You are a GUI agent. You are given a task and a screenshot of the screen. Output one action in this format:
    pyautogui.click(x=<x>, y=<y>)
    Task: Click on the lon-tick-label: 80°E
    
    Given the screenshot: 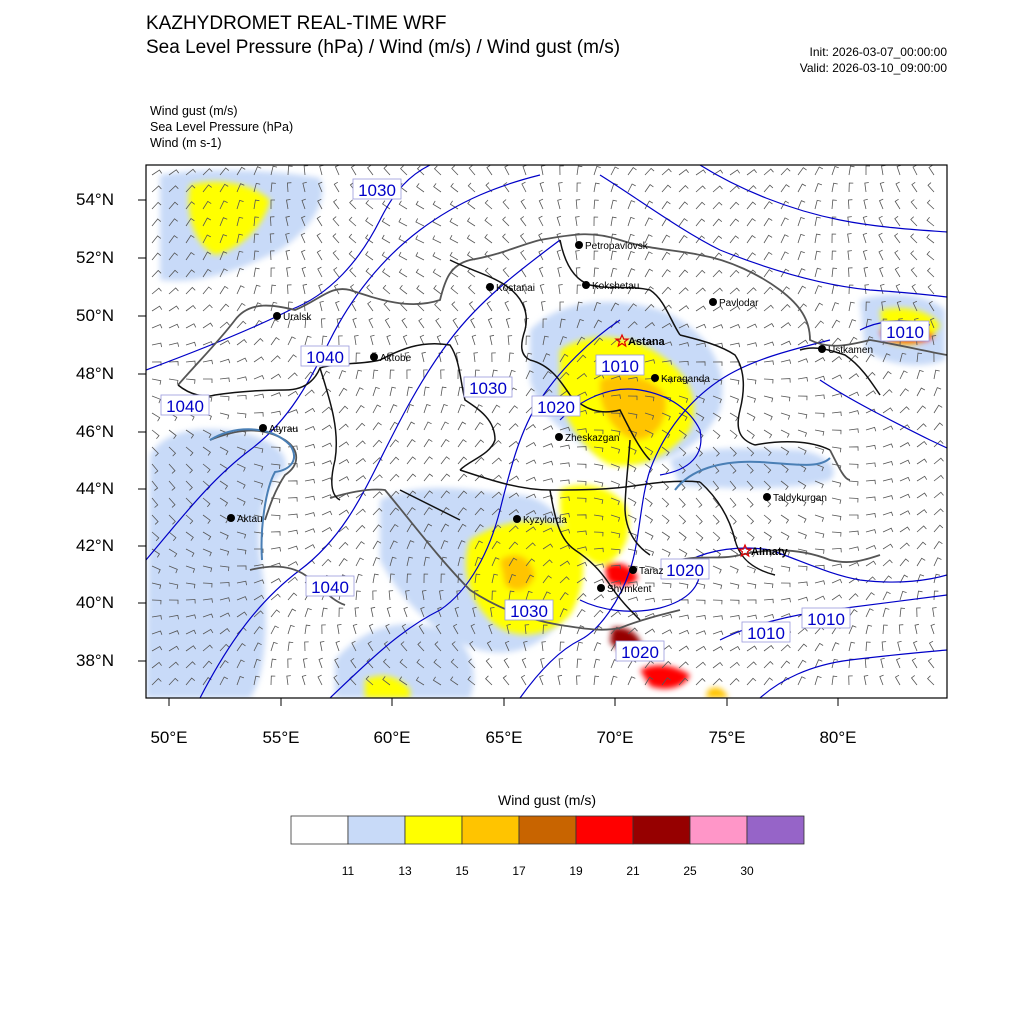 What is the action you would take?
    pyautogui.click(x=838, y=737)
    